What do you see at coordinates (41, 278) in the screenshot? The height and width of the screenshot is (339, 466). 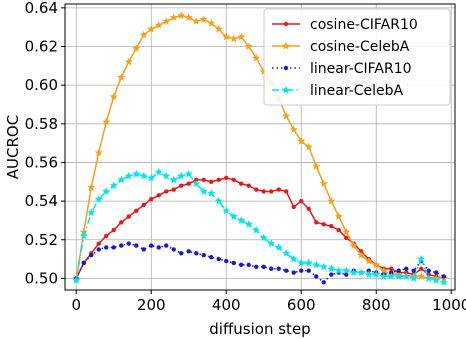 I see `y-tick-label: 0.50` at bounding box center [41, 278].